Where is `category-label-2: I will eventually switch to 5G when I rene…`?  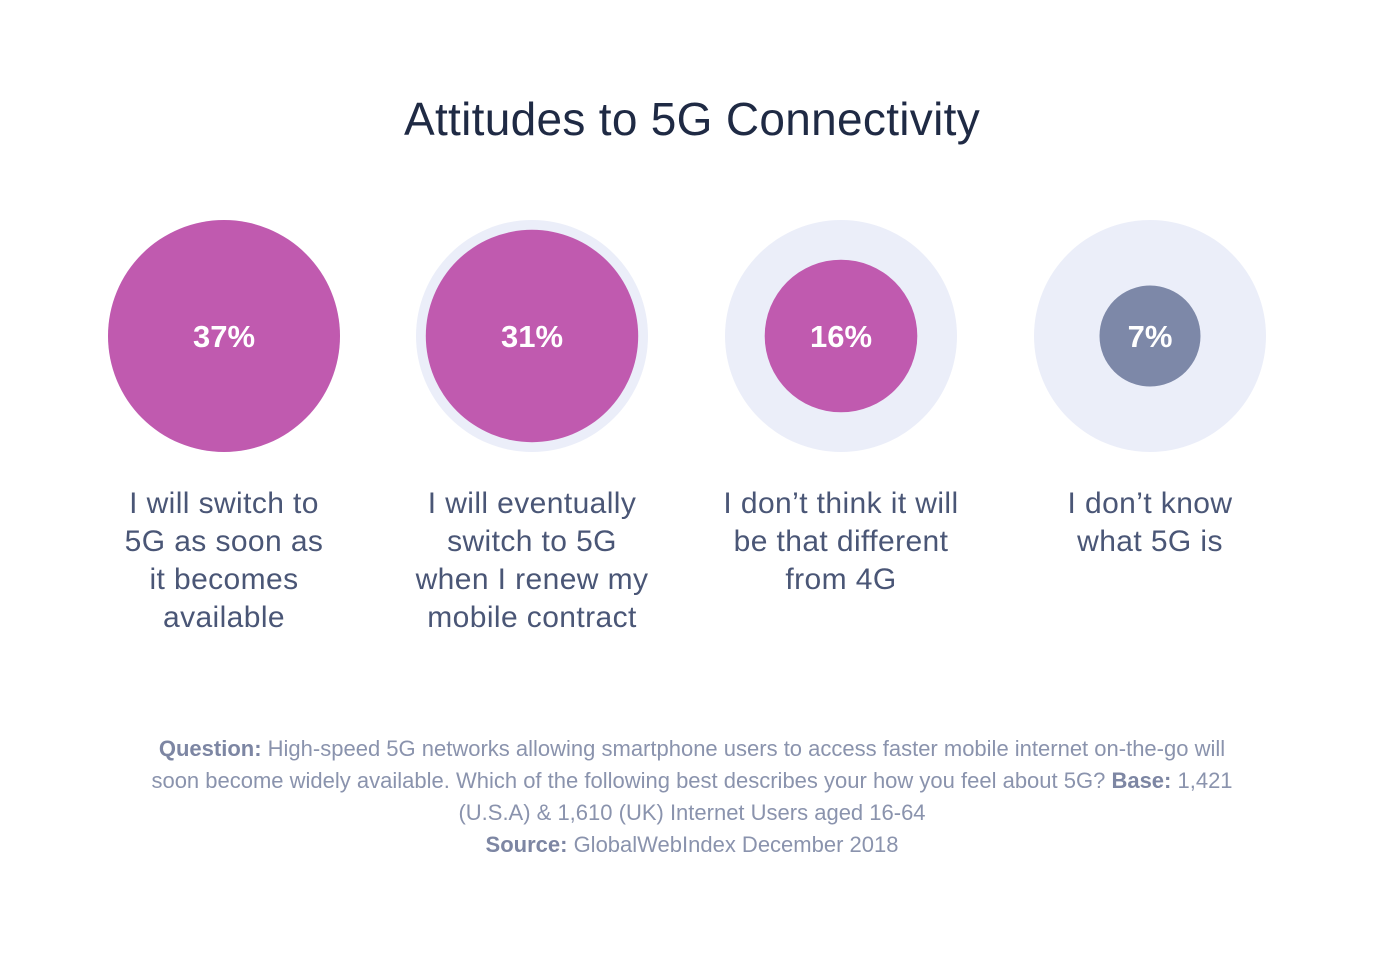 category-label-2: I will eventually switch to 5G when I rene… is located at coordinates (532, 561).